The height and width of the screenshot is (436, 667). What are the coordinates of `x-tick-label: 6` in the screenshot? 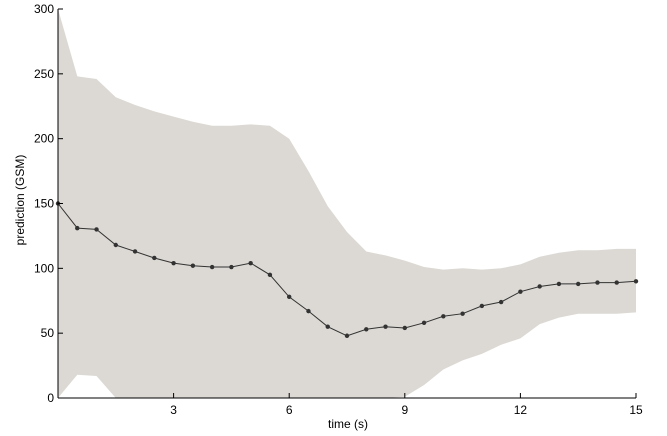 It's located at (289, 410).